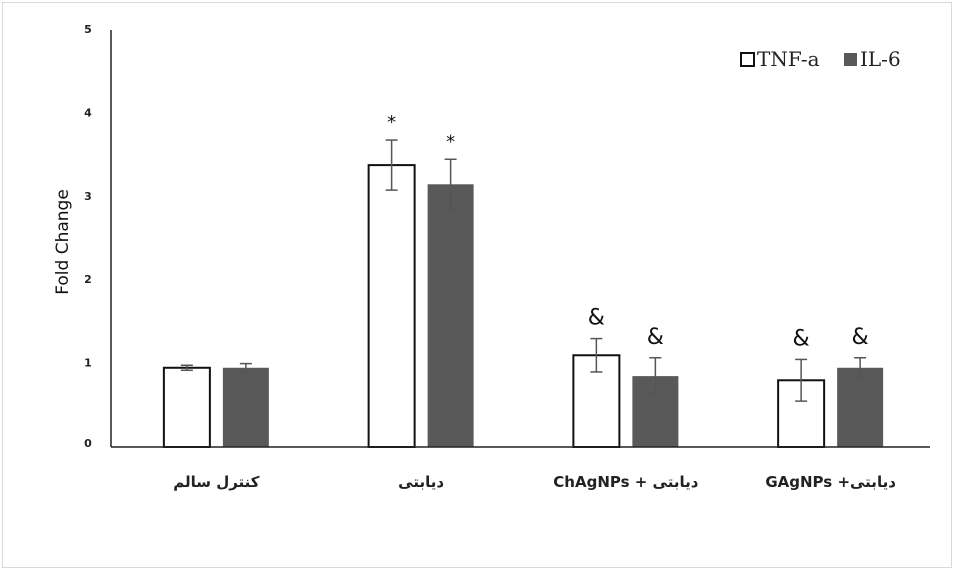 This screenshot has height=573, width=956. I want to click on x-category-label: دیابتی+ GAgNPs, so click(830, 482).